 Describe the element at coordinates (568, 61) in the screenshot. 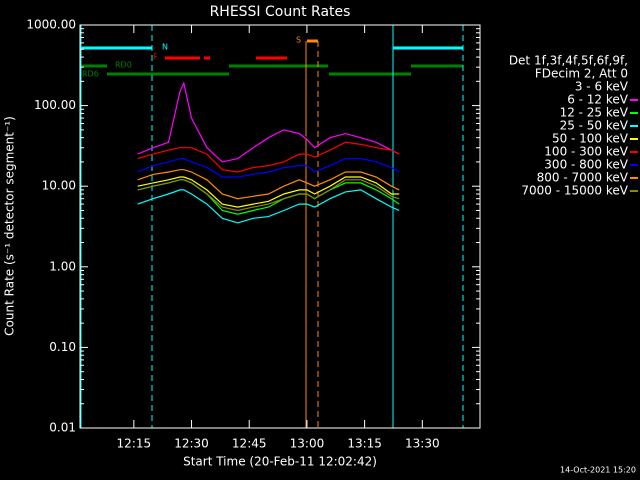

I see `legend-header: Det 1f,3f,4f,5f,6f,9f,` at that location.